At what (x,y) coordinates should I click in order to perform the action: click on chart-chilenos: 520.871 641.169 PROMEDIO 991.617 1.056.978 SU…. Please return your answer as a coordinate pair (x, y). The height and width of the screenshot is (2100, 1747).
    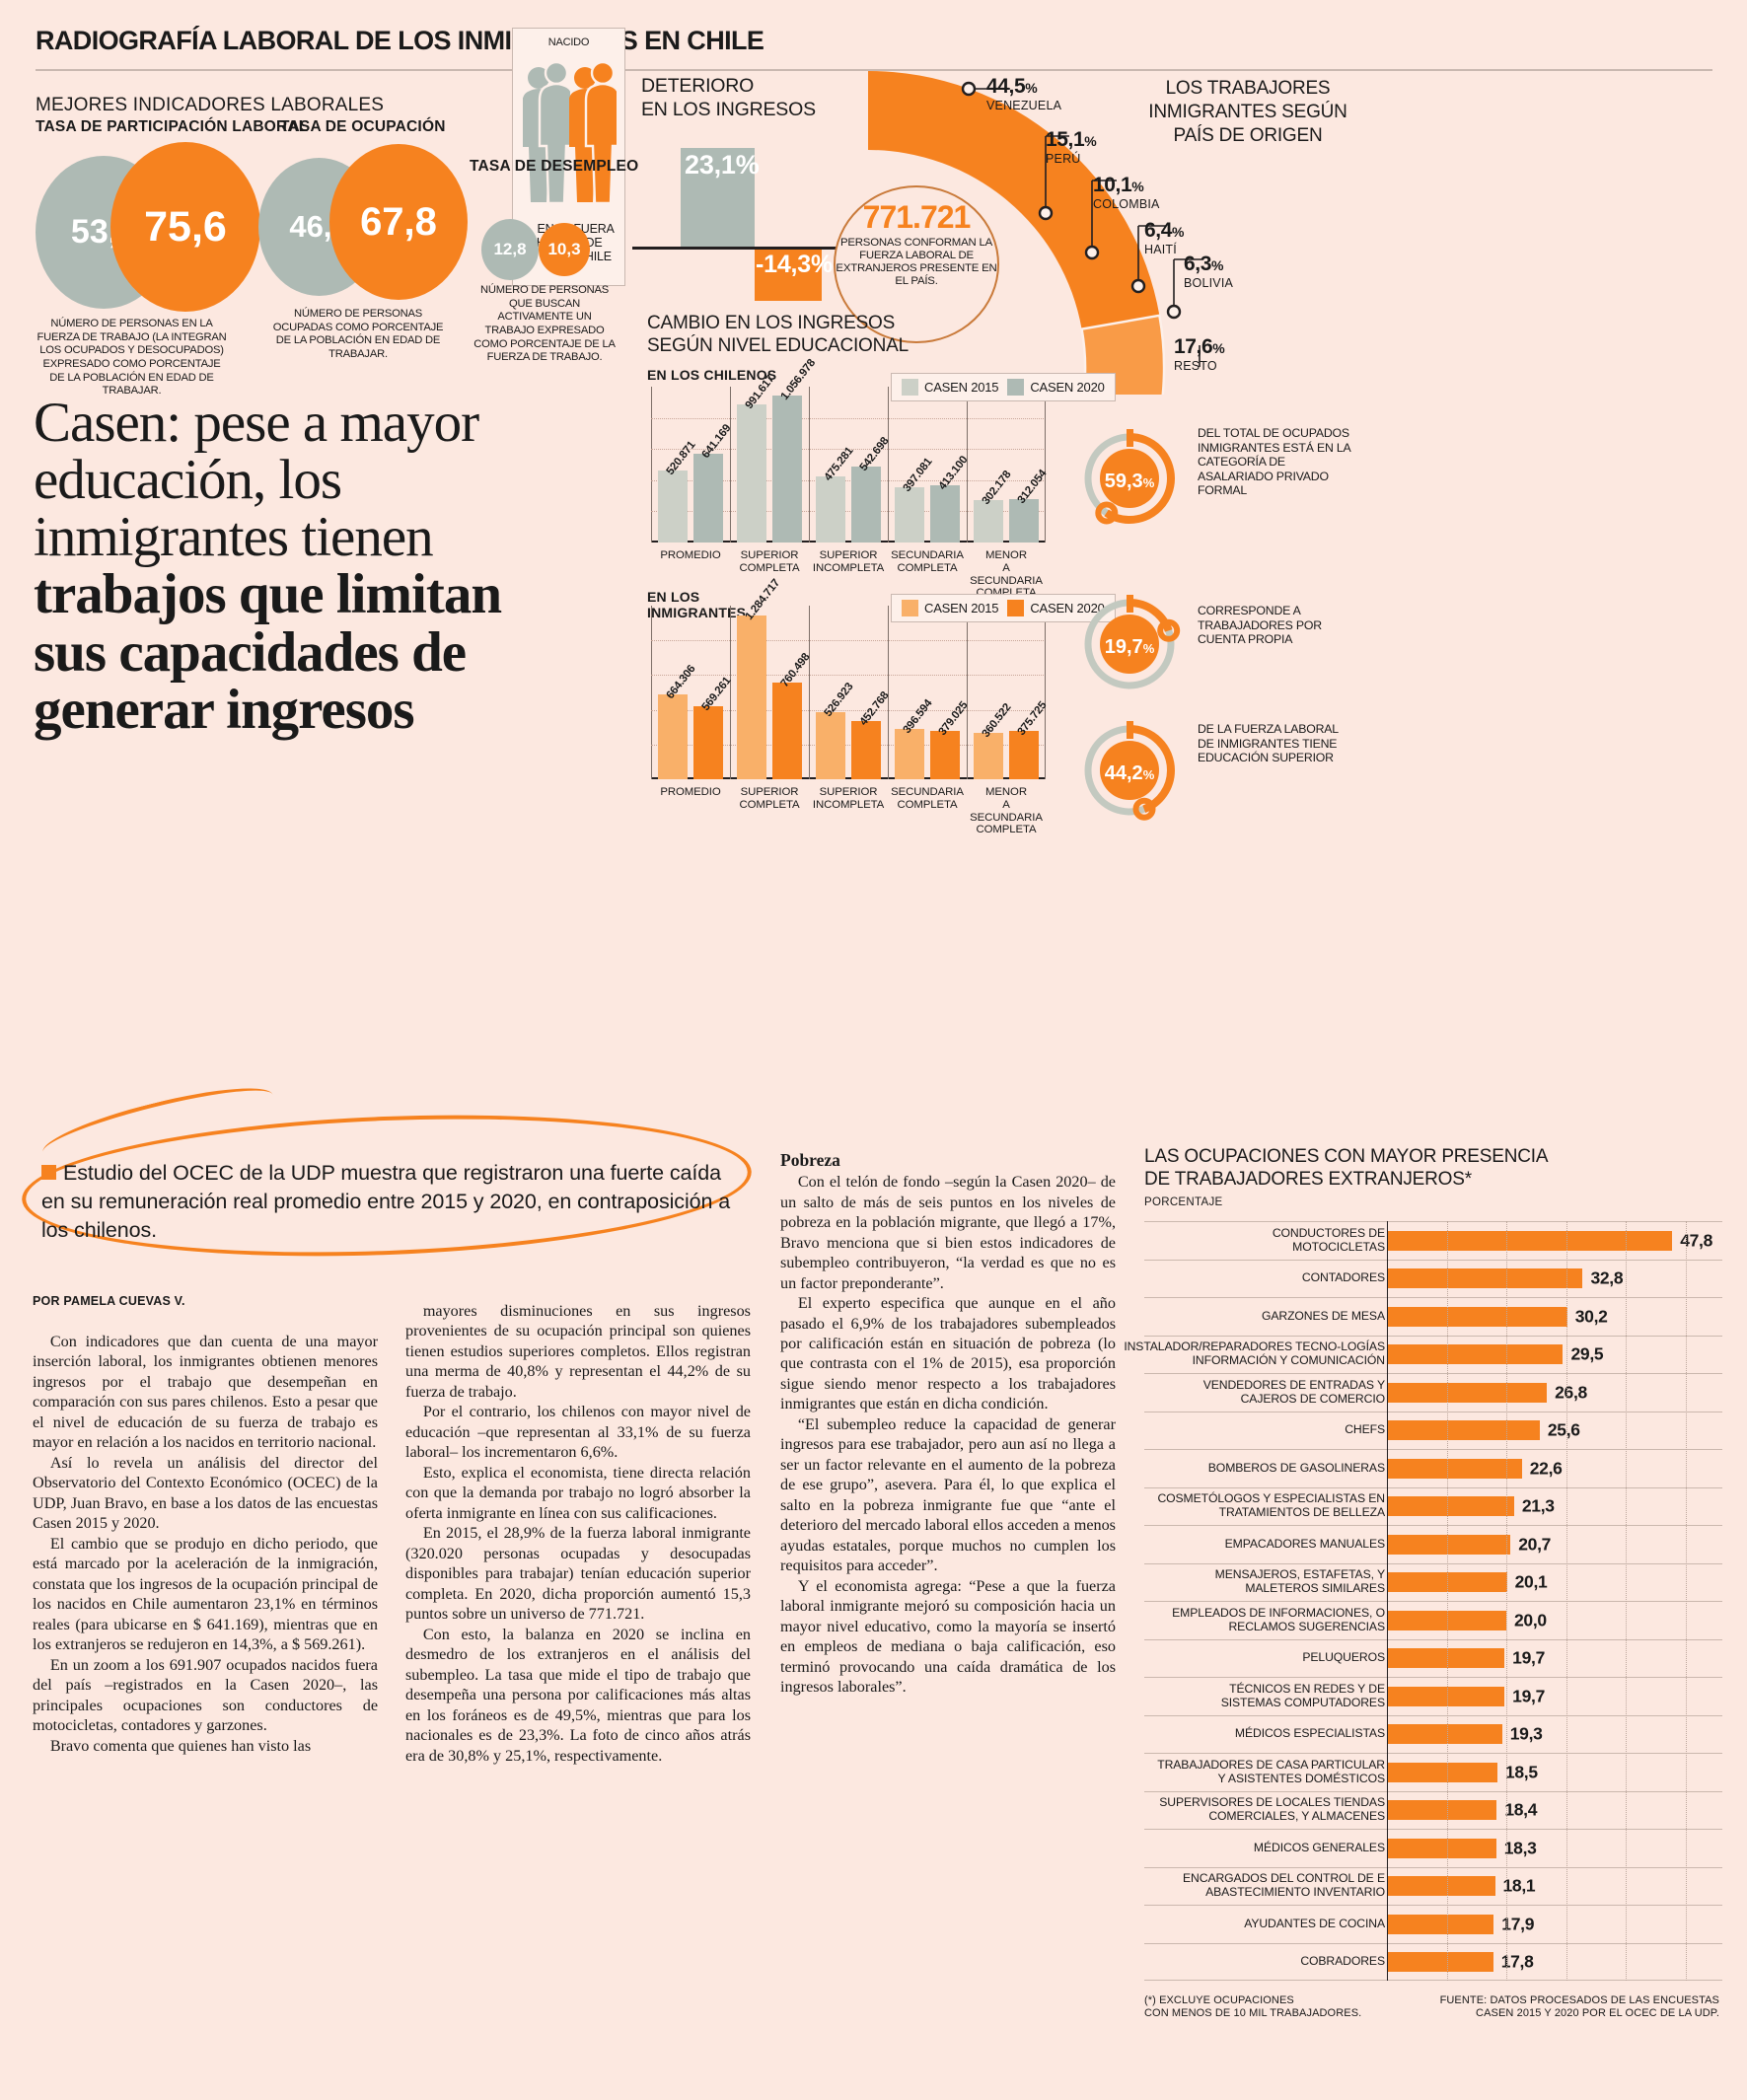
    Looking at the image, I should click on (850, 478).